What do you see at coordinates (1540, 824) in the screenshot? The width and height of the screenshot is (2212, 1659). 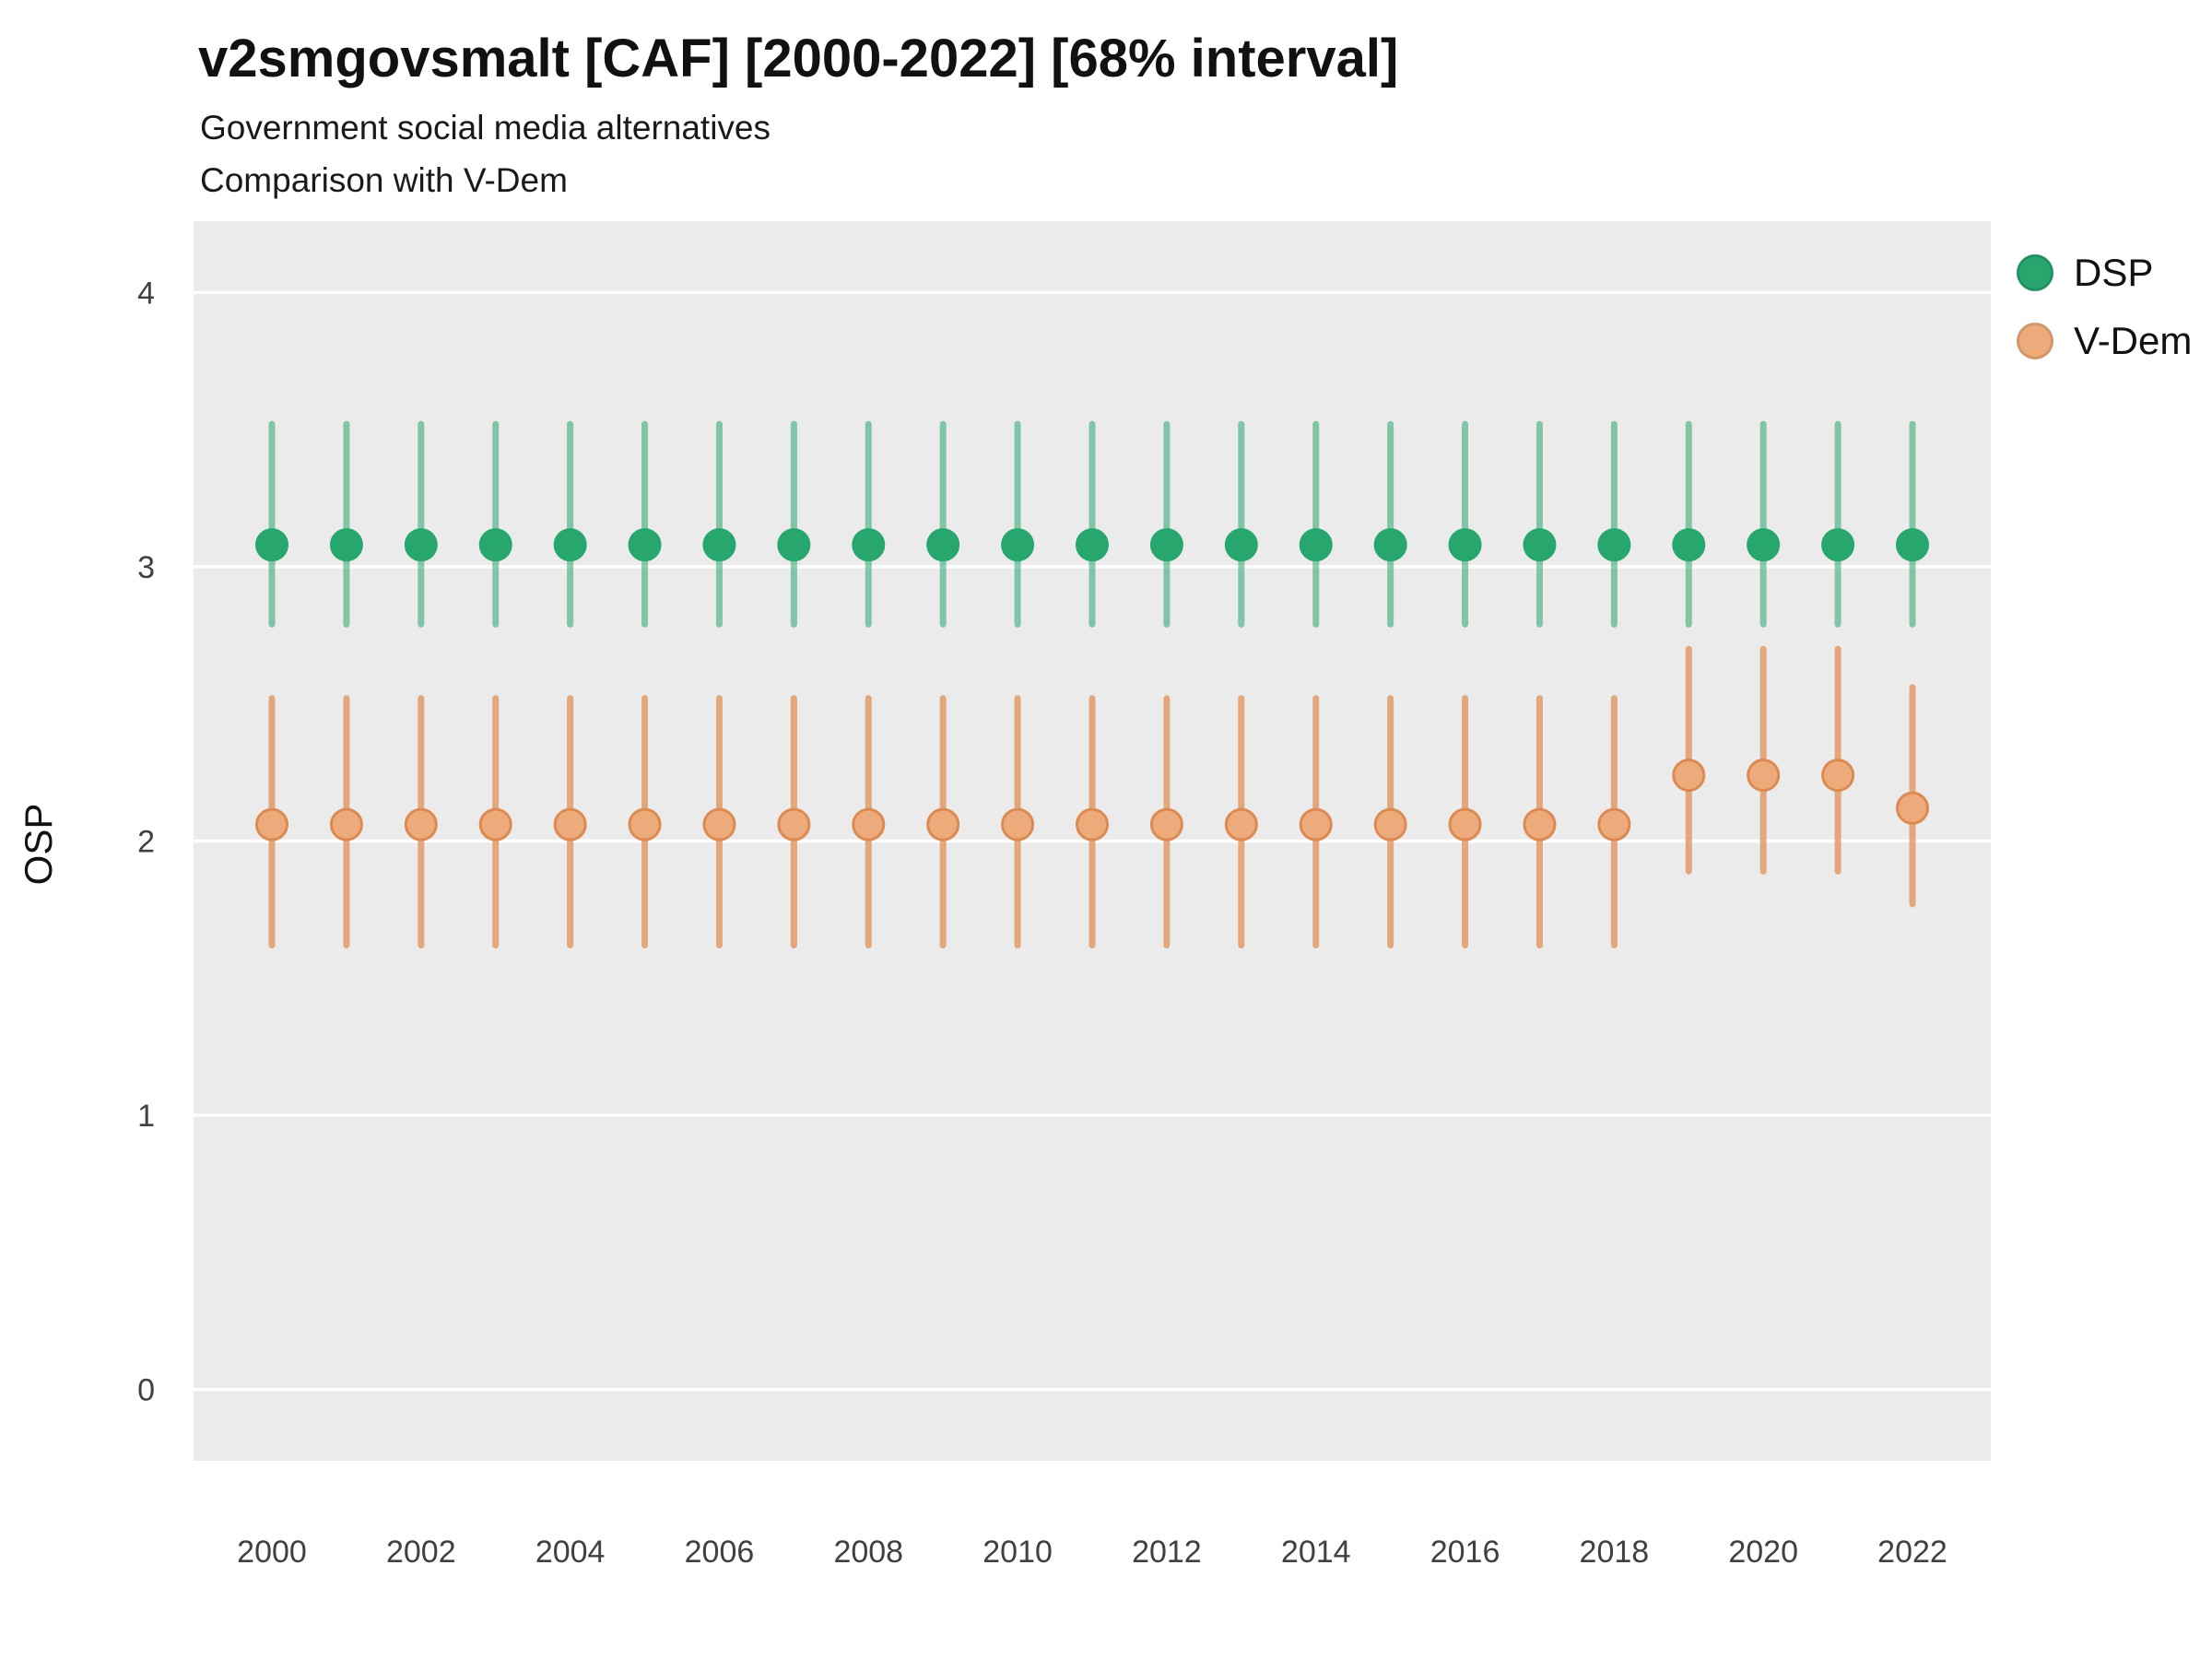 I see `data-point-V-Dem-2017` at bounding box center [1540, 824].